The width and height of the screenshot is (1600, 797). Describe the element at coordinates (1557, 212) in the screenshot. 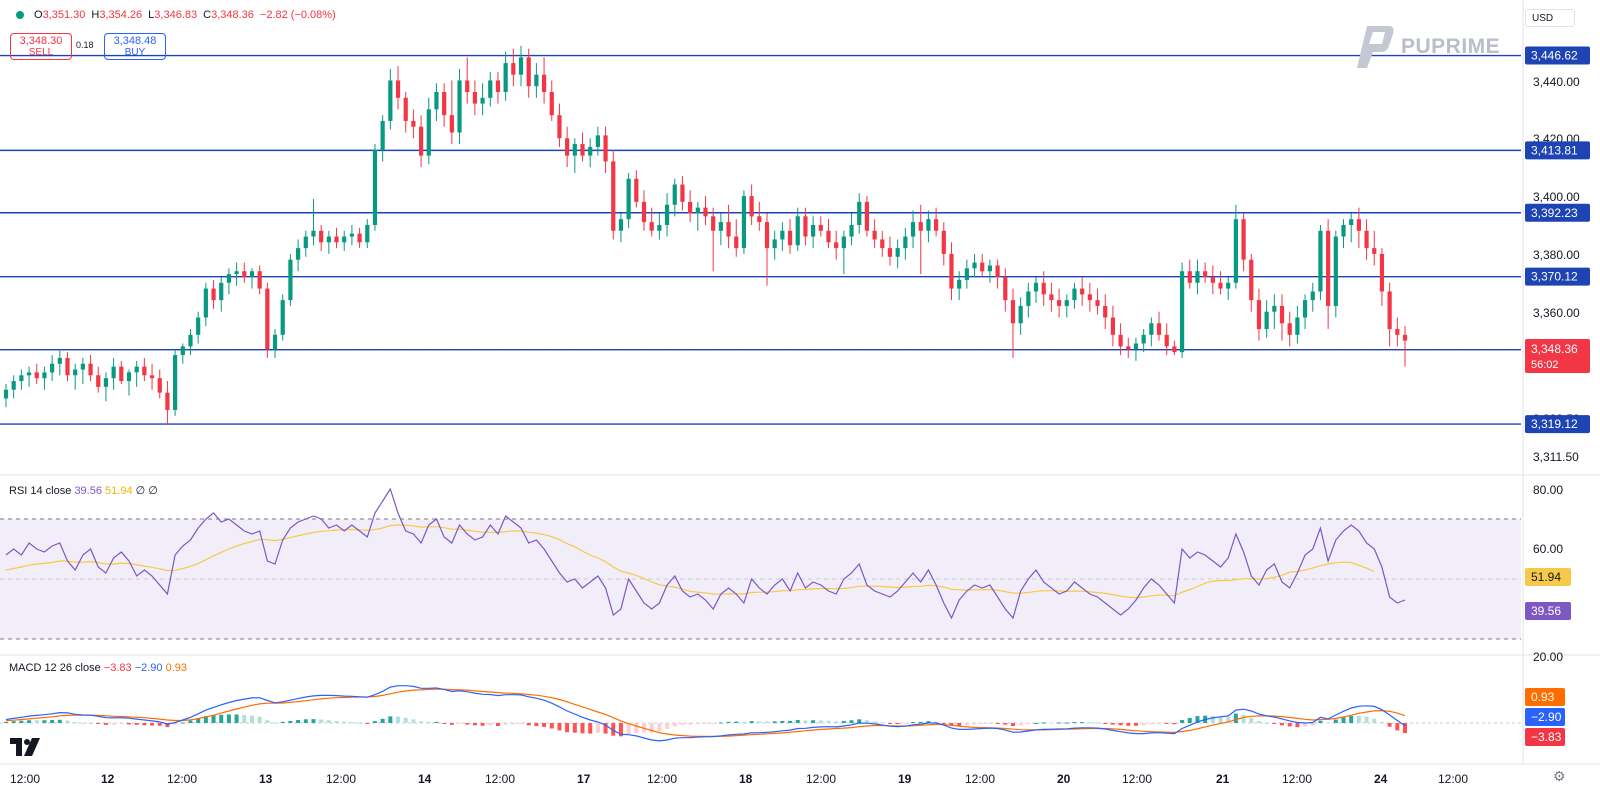

I see `level-badge: 3,392.23` at that location.